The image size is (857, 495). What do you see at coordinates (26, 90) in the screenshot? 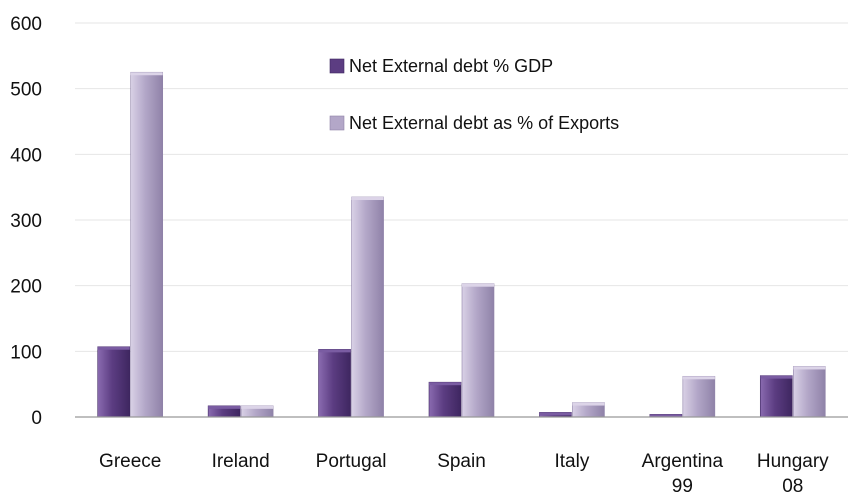
I see `y-tick-label: 500` at bounding box center [26, 90].